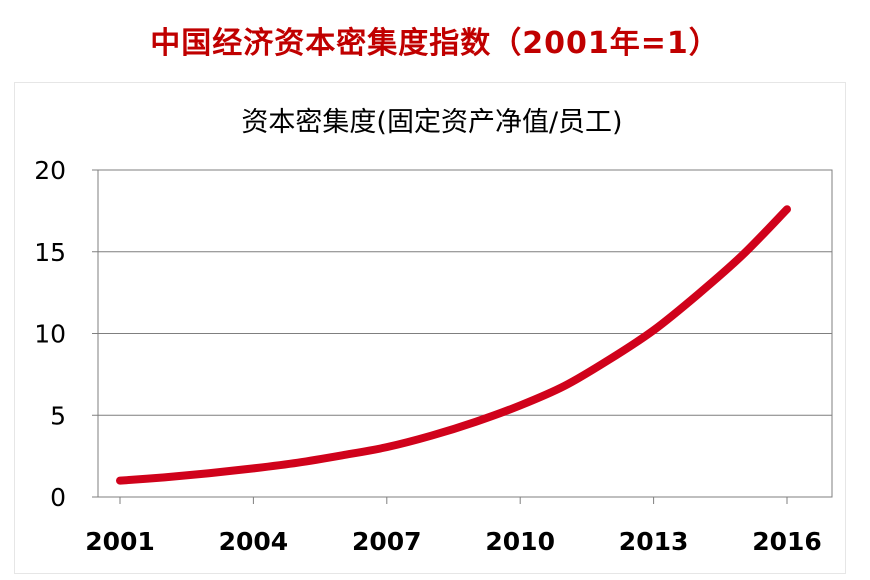 The image size is (870, 580). Describe the element at coordinates (520, 541) in the screenshot. I see `x-tick-label: 2010` at that location.